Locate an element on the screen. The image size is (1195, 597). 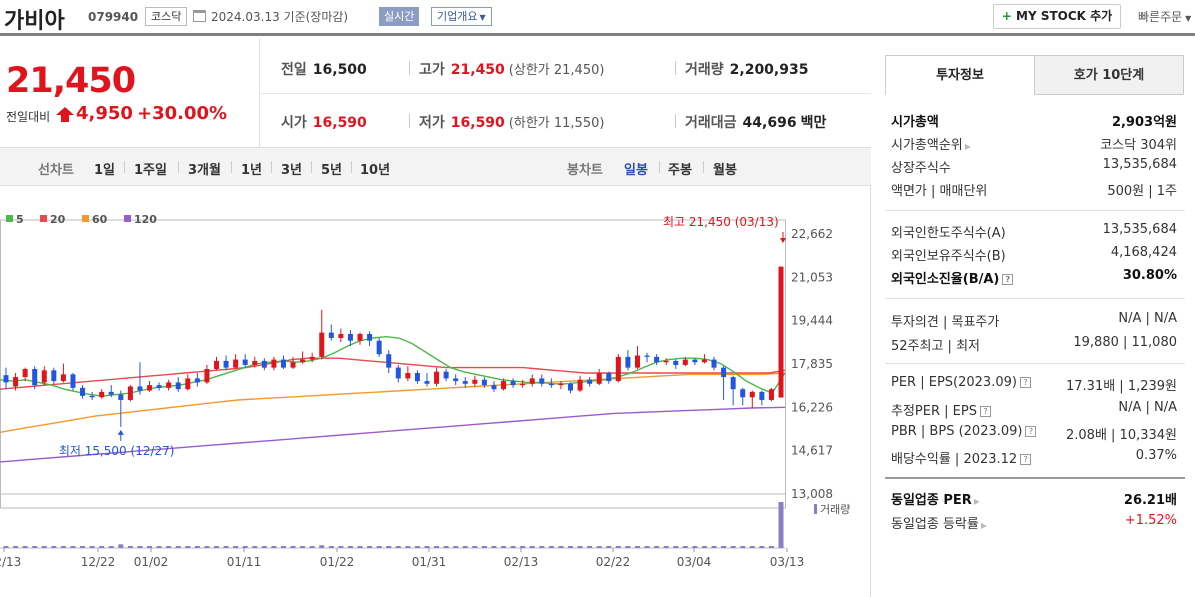
calendar-icon is located at coordinates (199, 16).